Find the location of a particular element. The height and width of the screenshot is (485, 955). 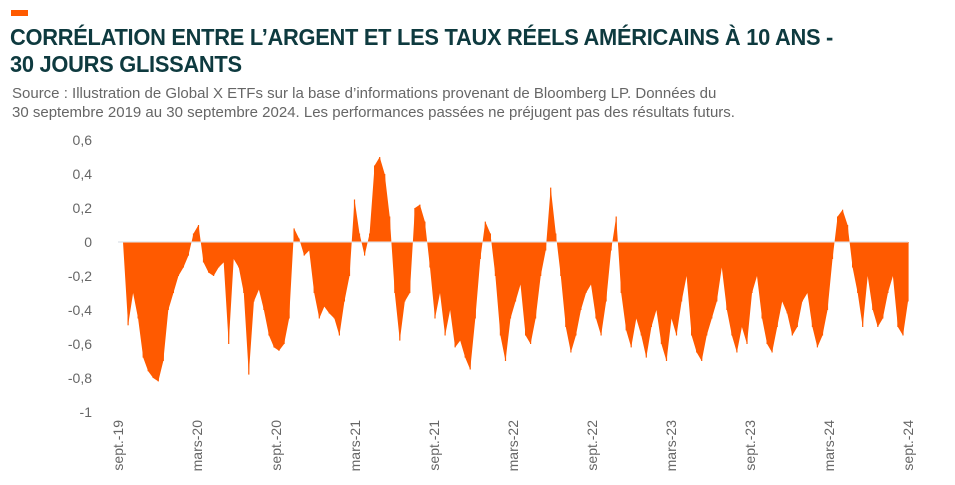

y-tick-label: -0,8 is located at coordinates (80, 378).